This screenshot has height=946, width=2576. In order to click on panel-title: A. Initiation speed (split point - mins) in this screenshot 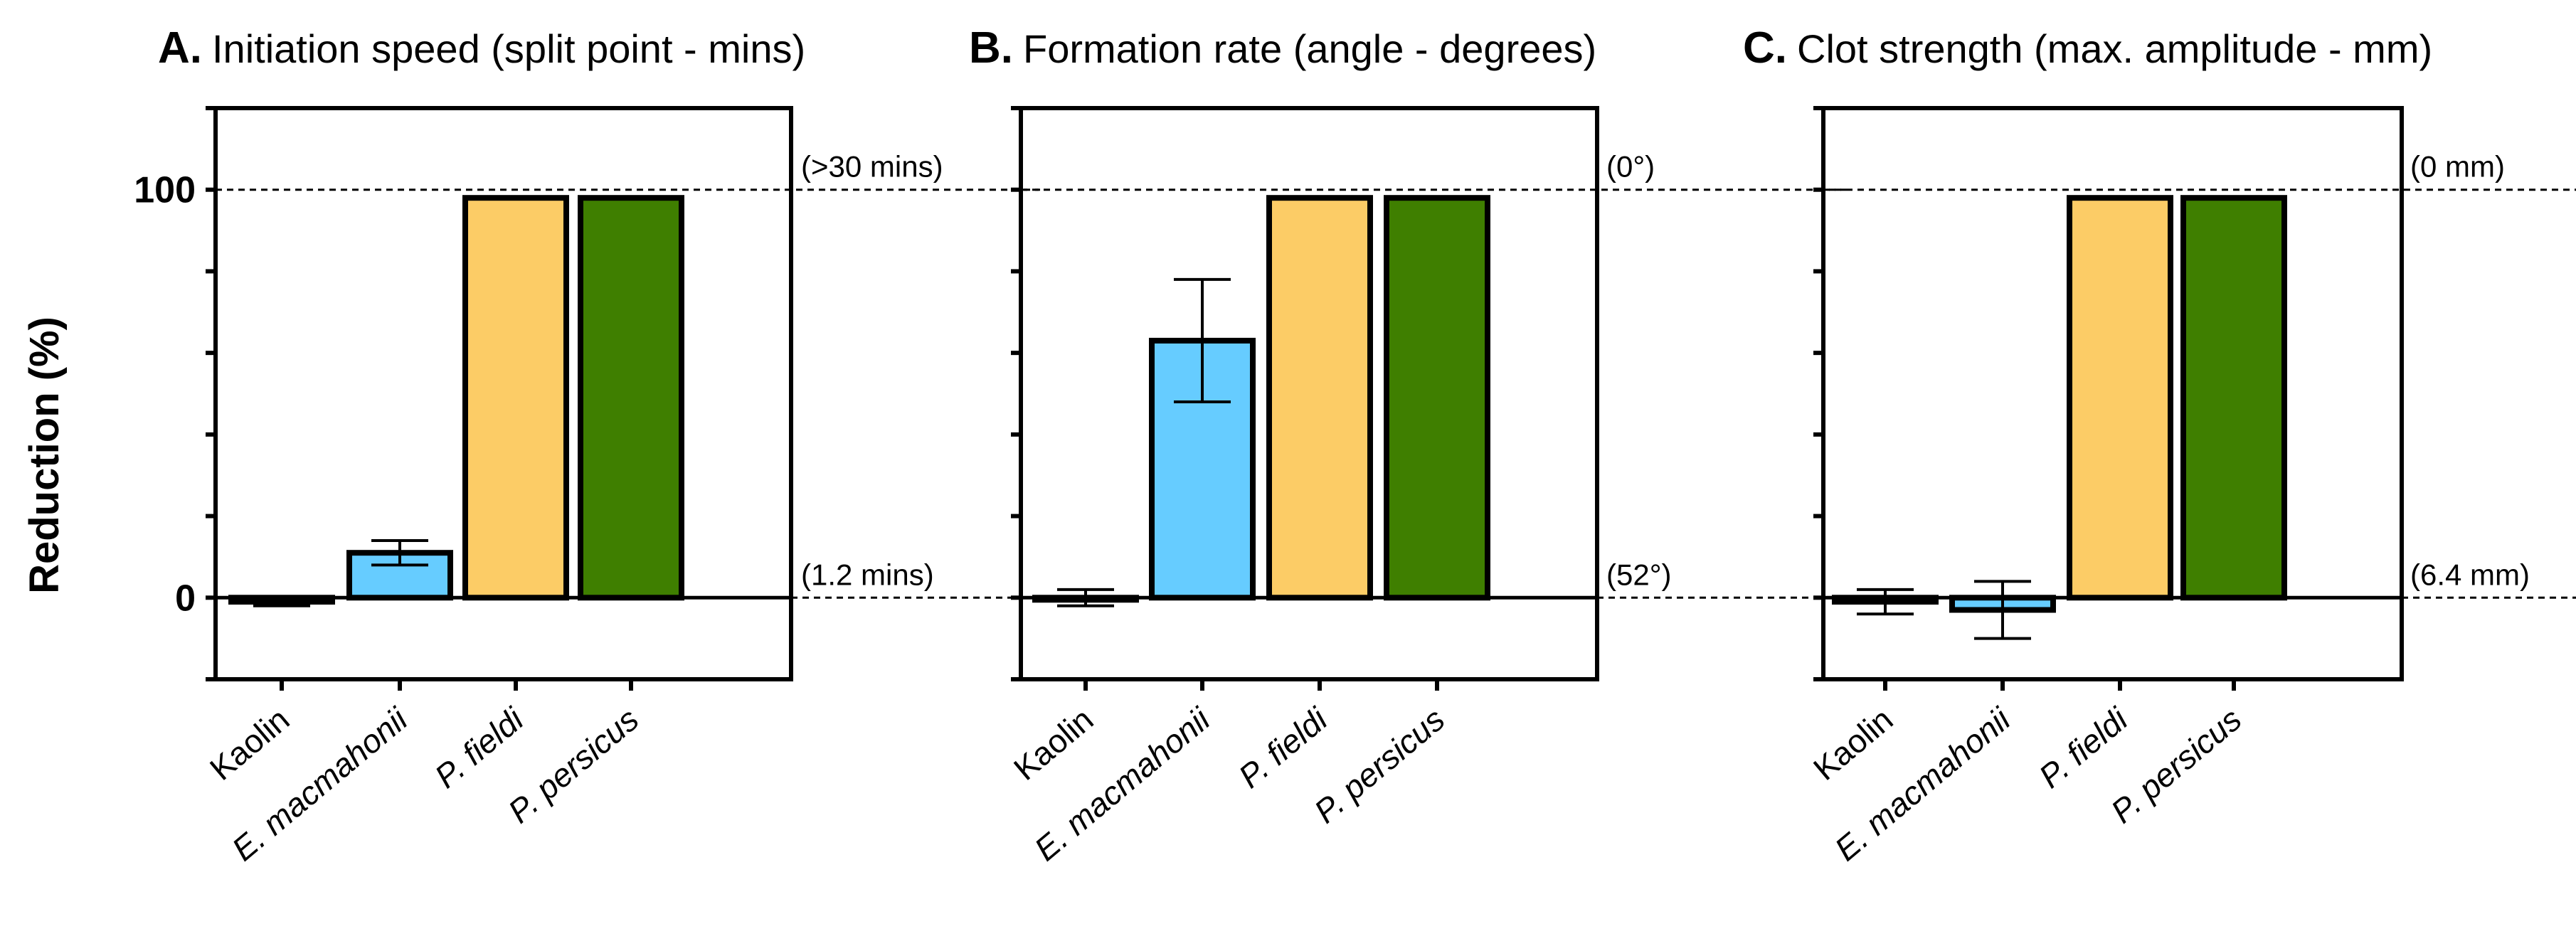, I will do `click(481, 48)`.